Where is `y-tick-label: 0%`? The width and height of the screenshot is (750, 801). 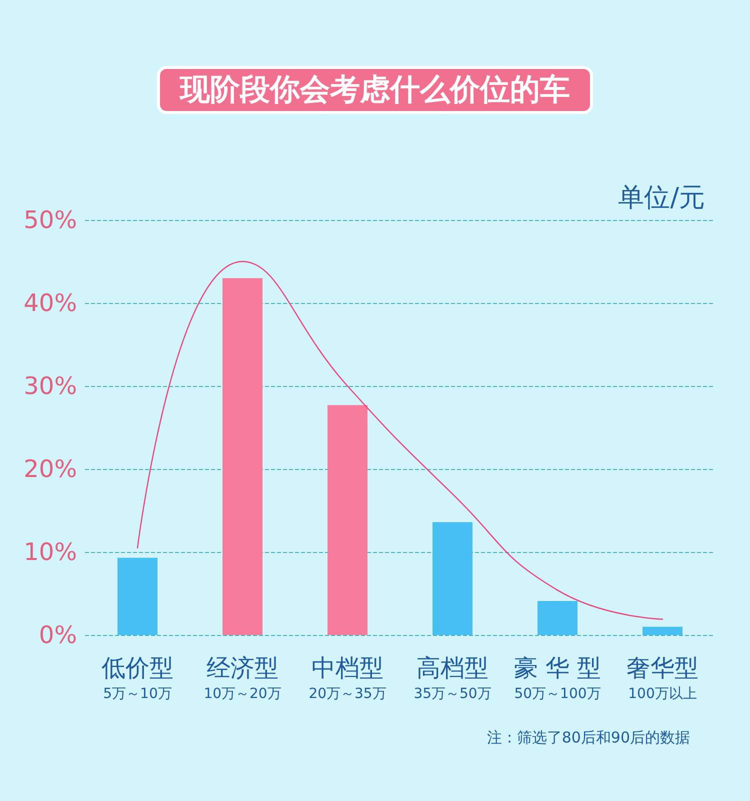 y-tick-label: 0% is located at coordinates (57, 635).